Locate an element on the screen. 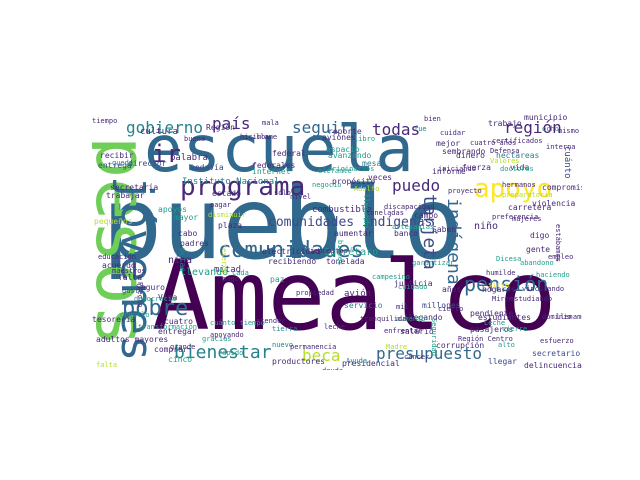 This screenshot has height=480, width=640. word: libro is located at coordinates (365, 139).